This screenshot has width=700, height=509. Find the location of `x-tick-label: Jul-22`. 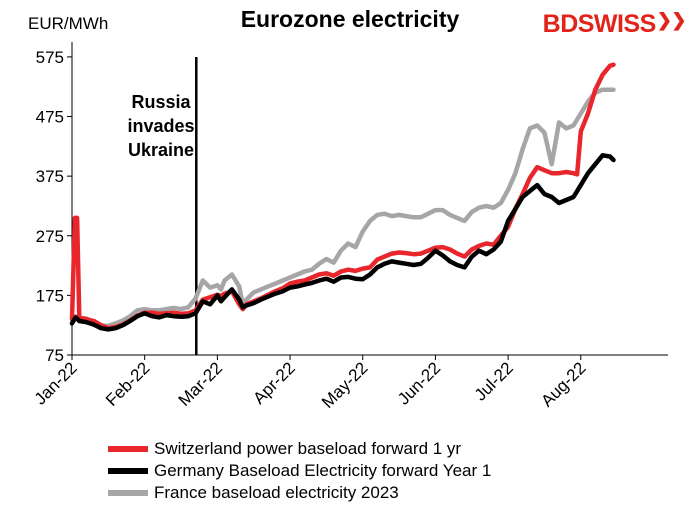

x-tick-label: Jul-22 is located at coordinates (494, 381).